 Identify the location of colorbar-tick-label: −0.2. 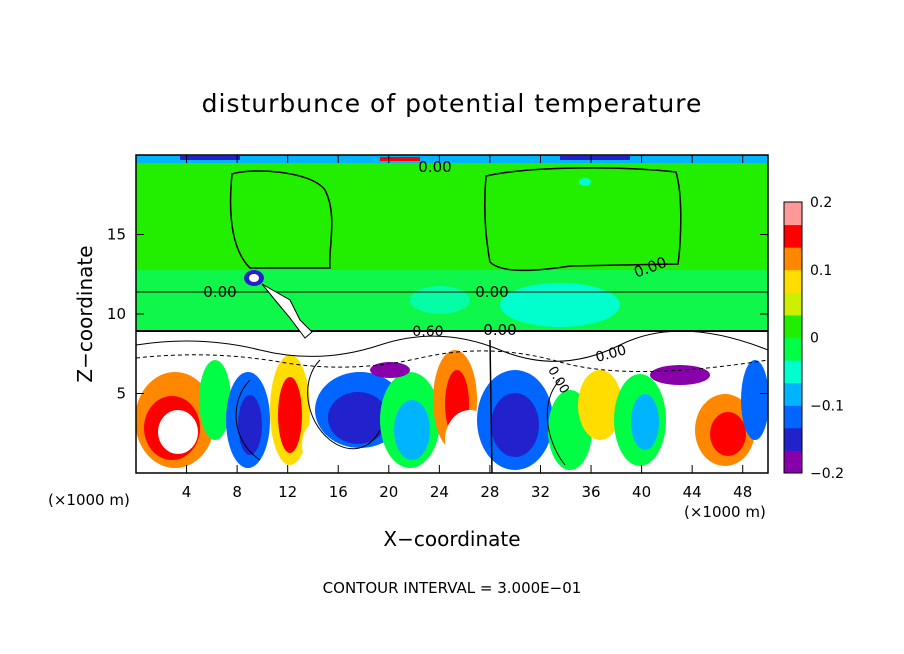
(827, 474).